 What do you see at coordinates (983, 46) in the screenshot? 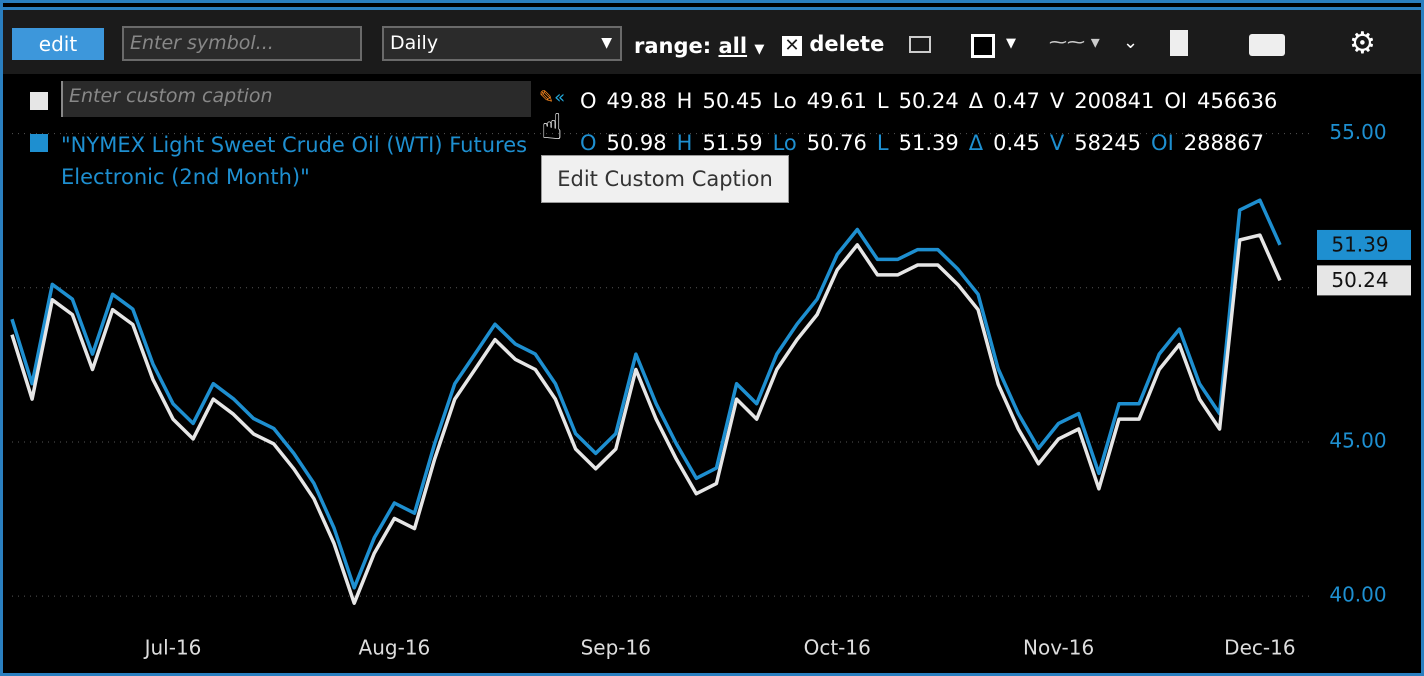
I see `color-icon` at bounding box center [983, 46].